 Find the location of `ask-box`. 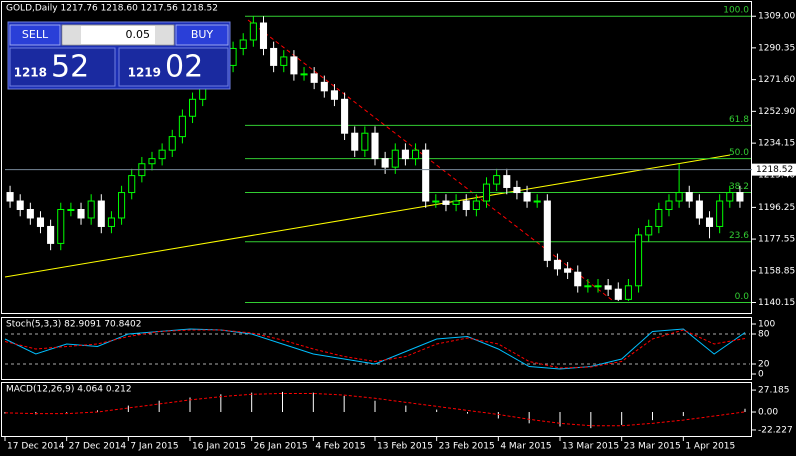

ask-box is located at coordinates (173, 67).